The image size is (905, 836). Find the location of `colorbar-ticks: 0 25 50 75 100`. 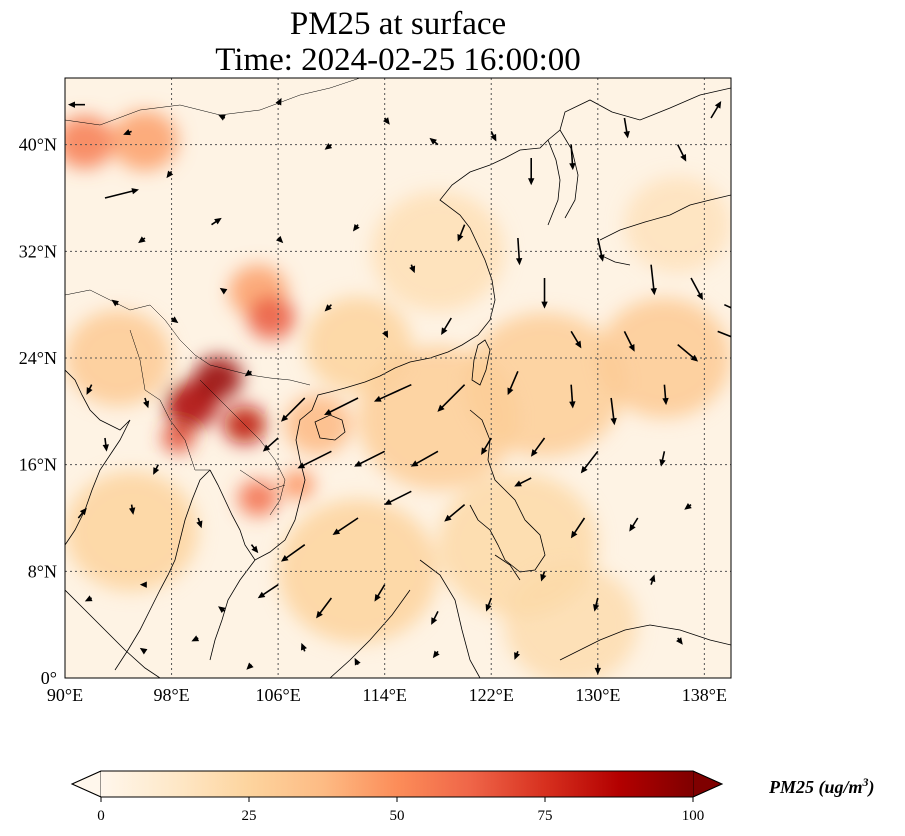

colorbar-ticks: 0 25 50 75 100 is located at coordinates (400, 810).